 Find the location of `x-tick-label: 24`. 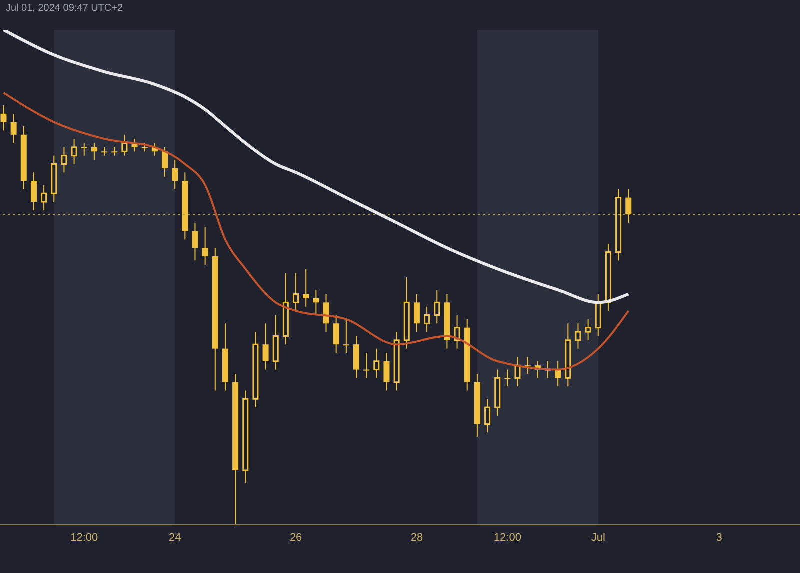

x-tick-label: 24 is located at coordinates (175, 538).